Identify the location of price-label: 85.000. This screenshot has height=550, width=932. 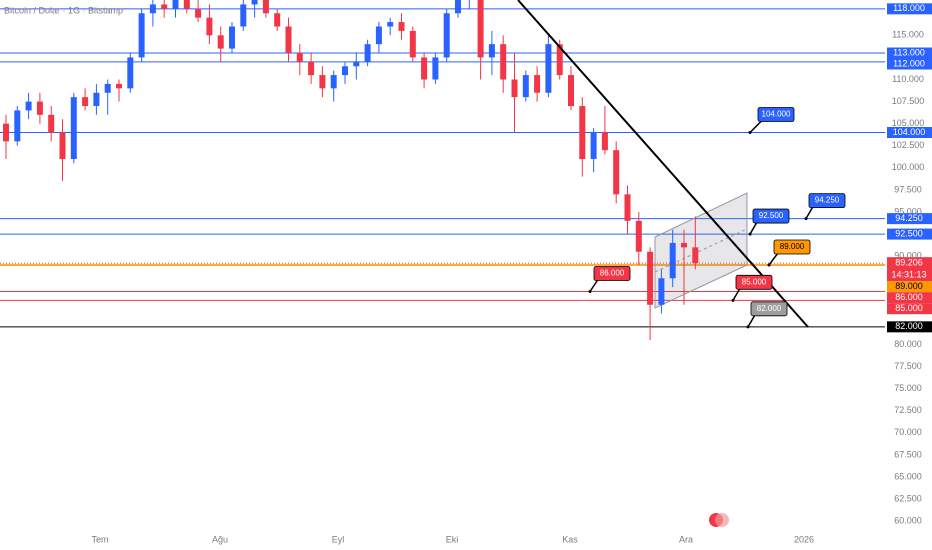
(909, 308).